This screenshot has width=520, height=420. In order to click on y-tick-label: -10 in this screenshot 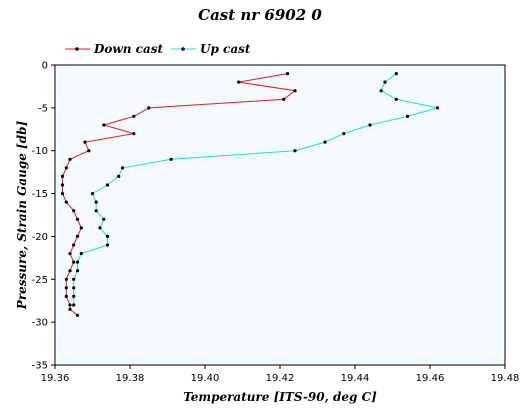, I will do `click(40, 151)`.